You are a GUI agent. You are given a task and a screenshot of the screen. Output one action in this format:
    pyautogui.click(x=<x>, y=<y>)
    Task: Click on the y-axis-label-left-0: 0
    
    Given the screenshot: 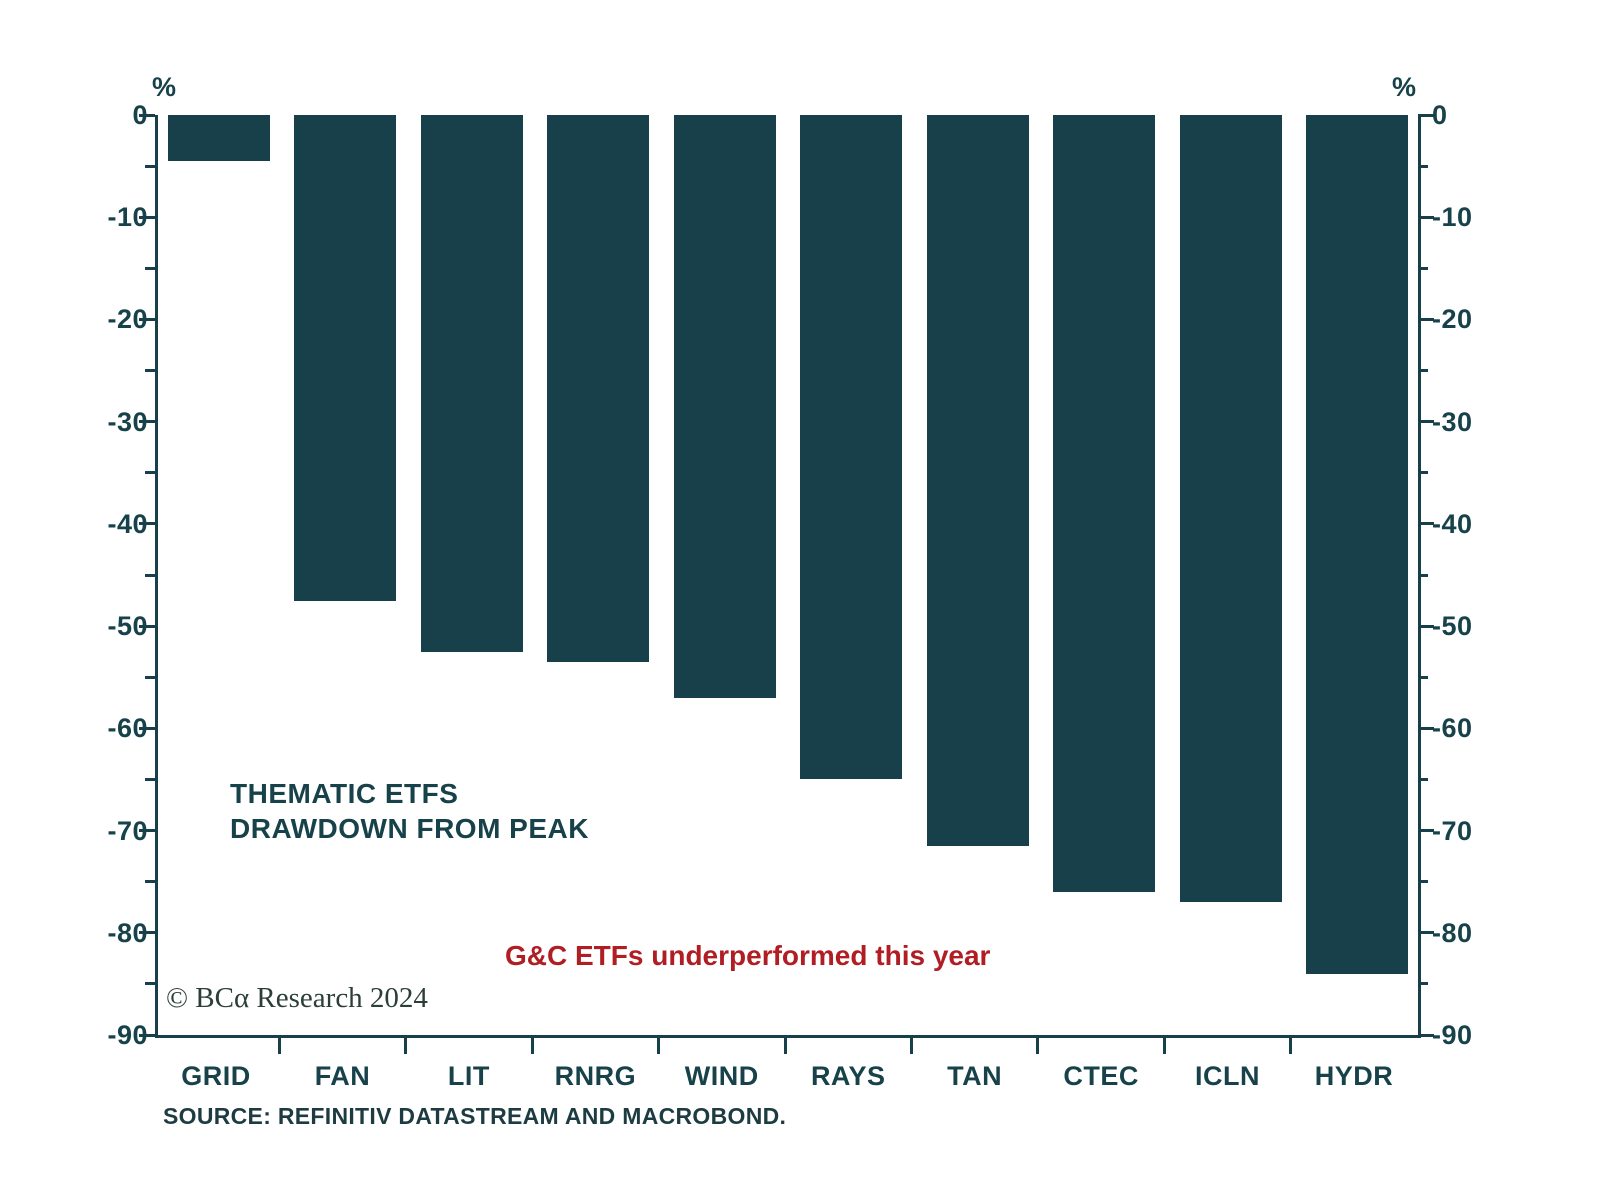 What is the action you would take?
    pyautogui.click(x=103, y=115)
    